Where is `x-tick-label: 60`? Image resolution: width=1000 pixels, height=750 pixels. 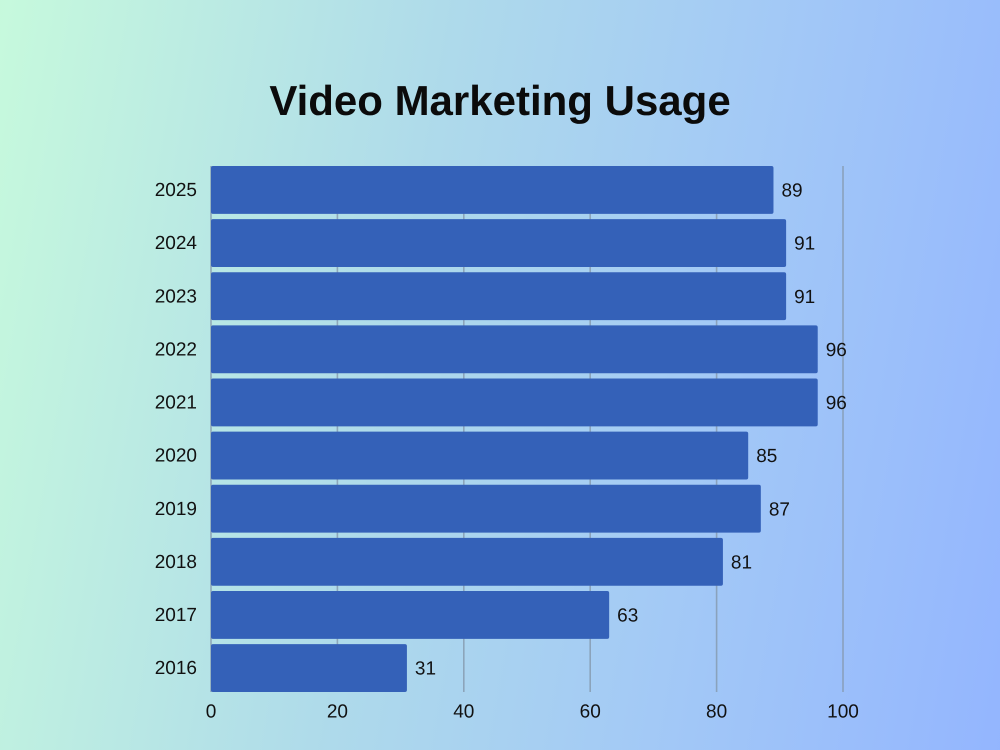 x-tick-label: 60 is located at coordinates (590, 711).